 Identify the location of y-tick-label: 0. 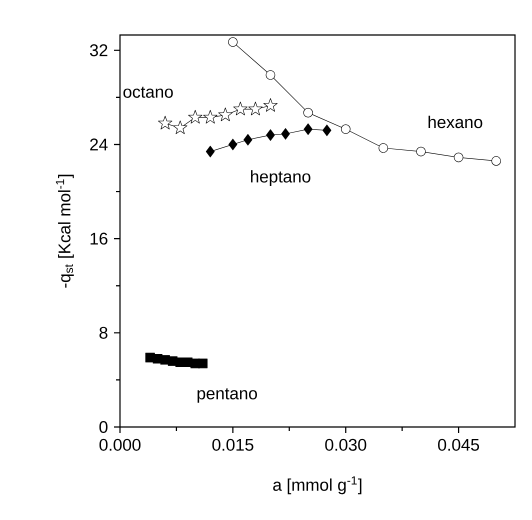
(103, 427).